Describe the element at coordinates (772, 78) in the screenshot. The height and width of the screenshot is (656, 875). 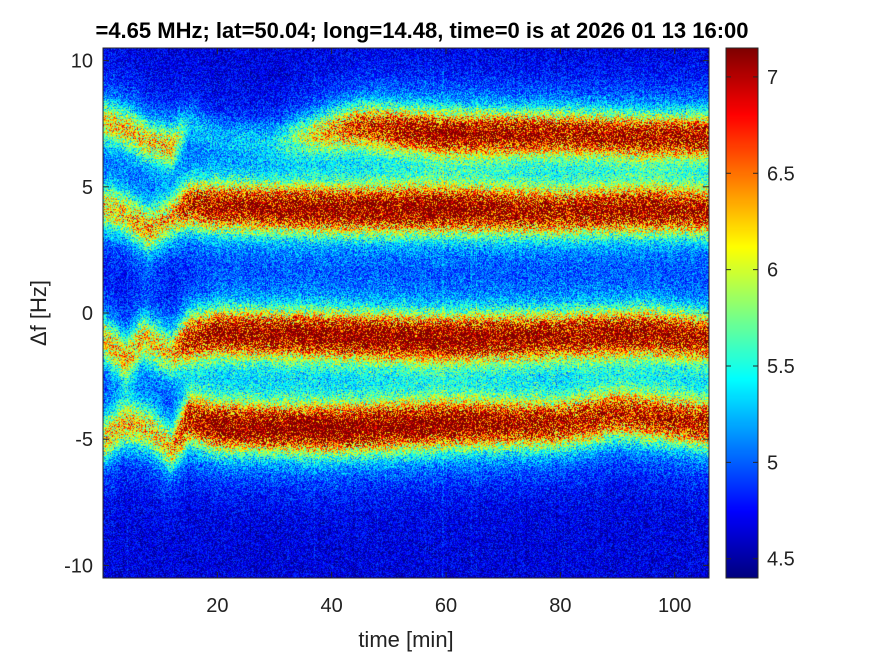
I see `colorbar-tick-label: 7` at that location.